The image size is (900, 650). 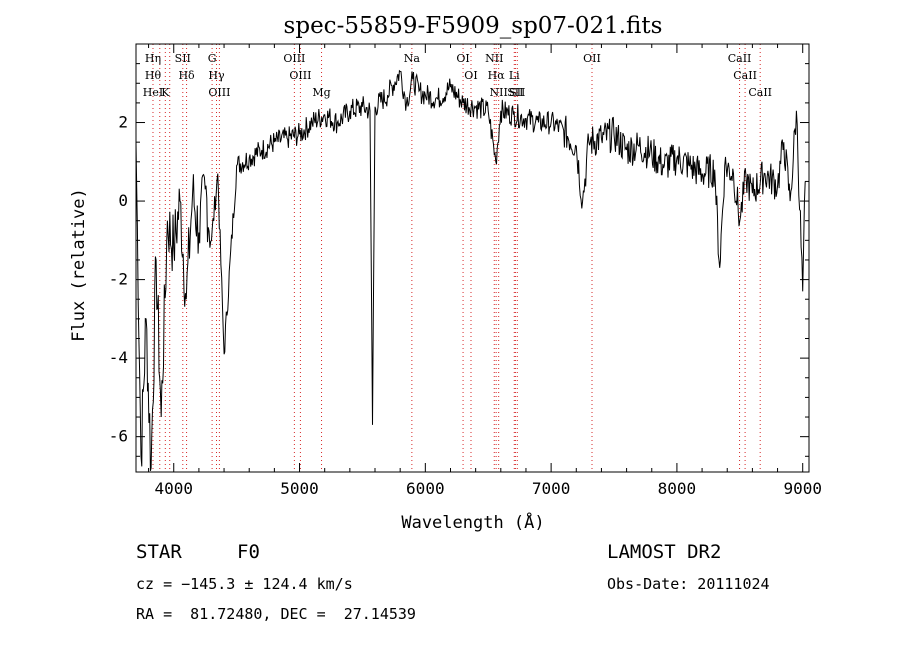 I want to click on coordinates: RA = 81.72480, DEC = 27.14539, so click(x=276, y=614).